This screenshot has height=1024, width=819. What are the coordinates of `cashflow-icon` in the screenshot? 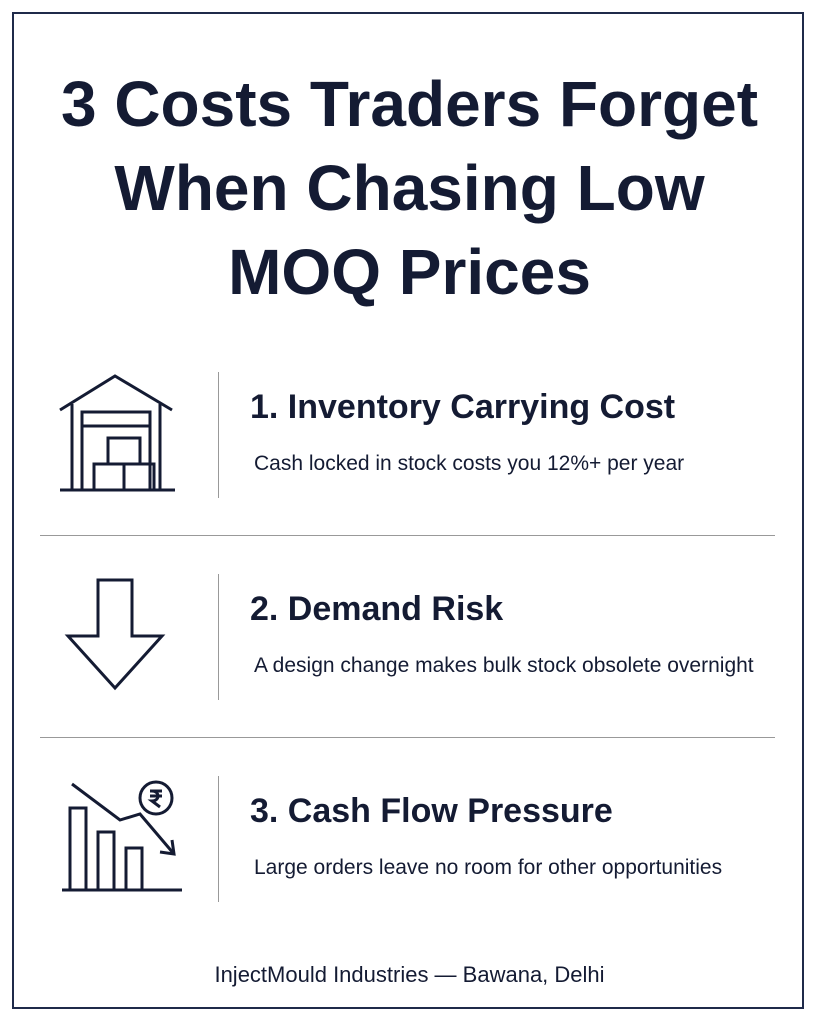 It's located at (122, 836).